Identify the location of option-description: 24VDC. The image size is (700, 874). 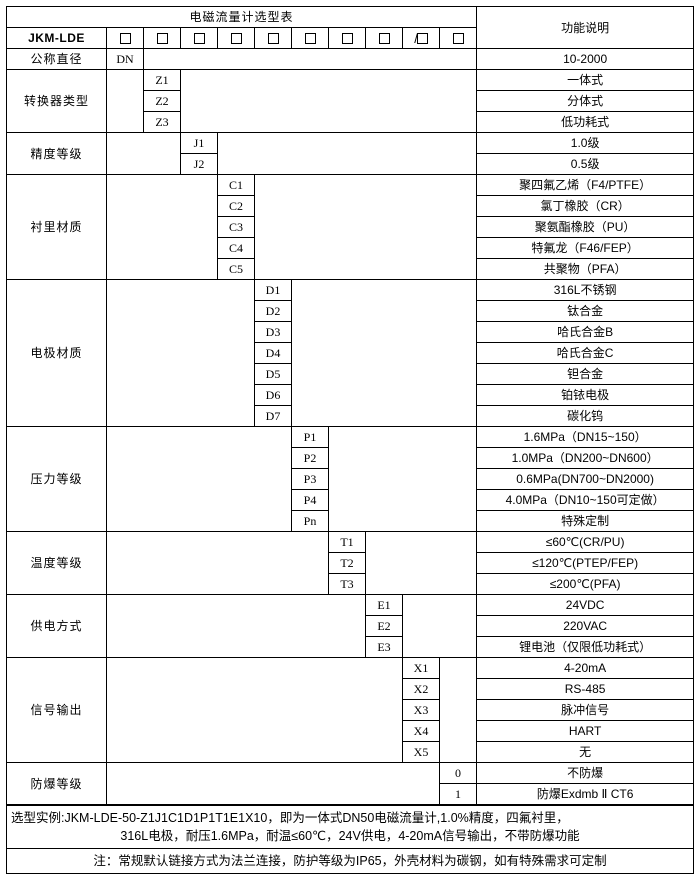
(585, 605).